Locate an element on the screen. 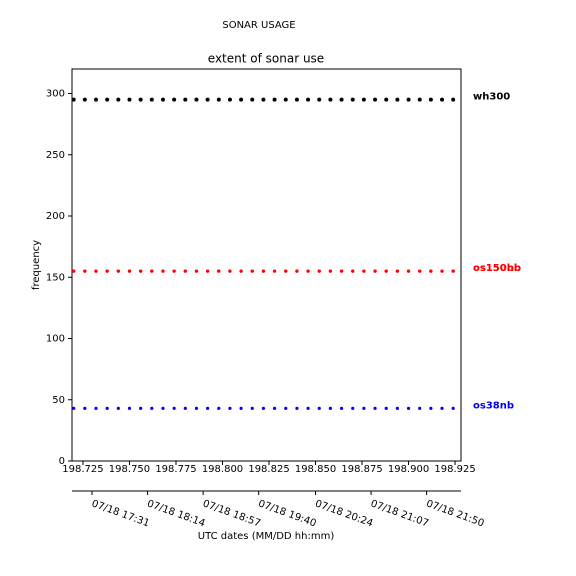  x2-tick-label: 07/18 18:57 is located at coordinates (231, 513).